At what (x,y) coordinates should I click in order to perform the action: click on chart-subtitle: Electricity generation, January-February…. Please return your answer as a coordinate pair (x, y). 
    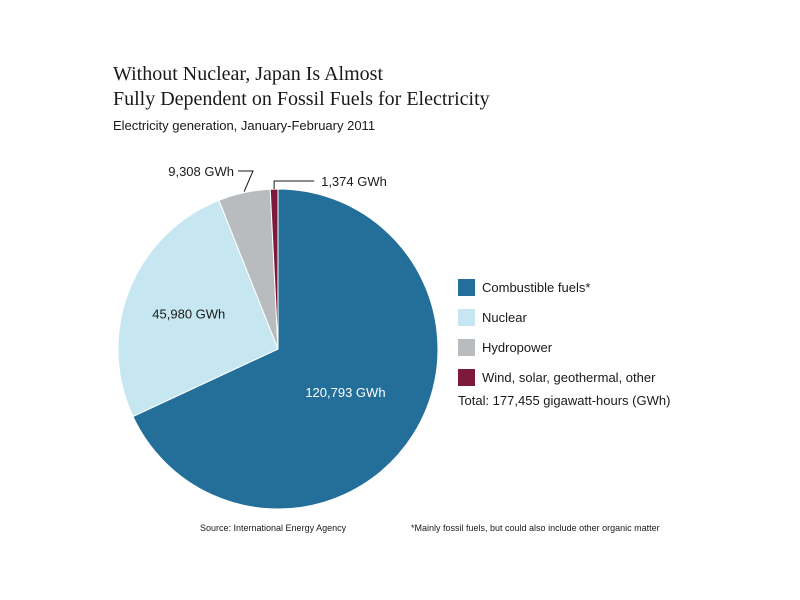
    Looking at the image, I should click on (244, 125).